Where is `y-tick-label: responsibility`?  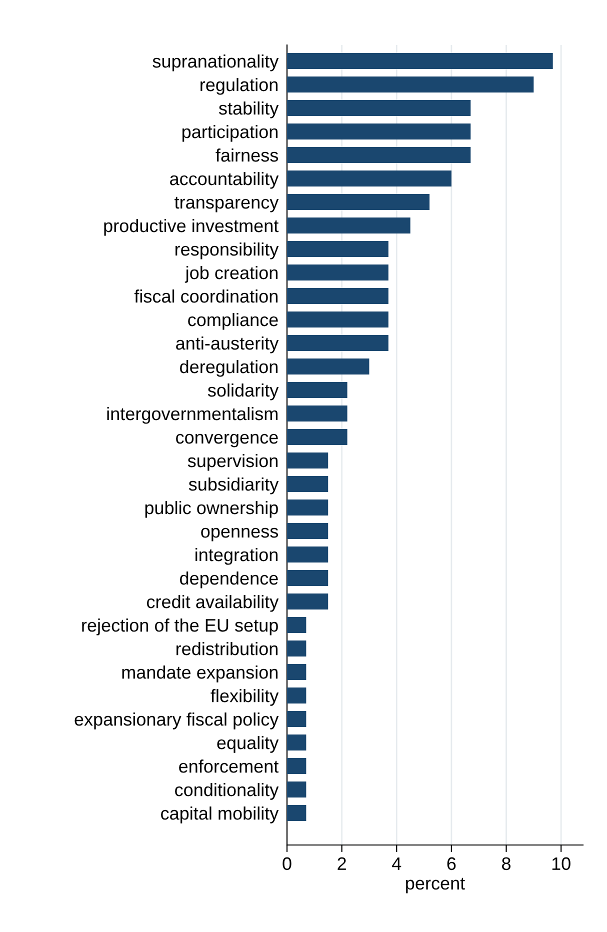 y-tick-label: responsibility is located at coordinates (227, 251).